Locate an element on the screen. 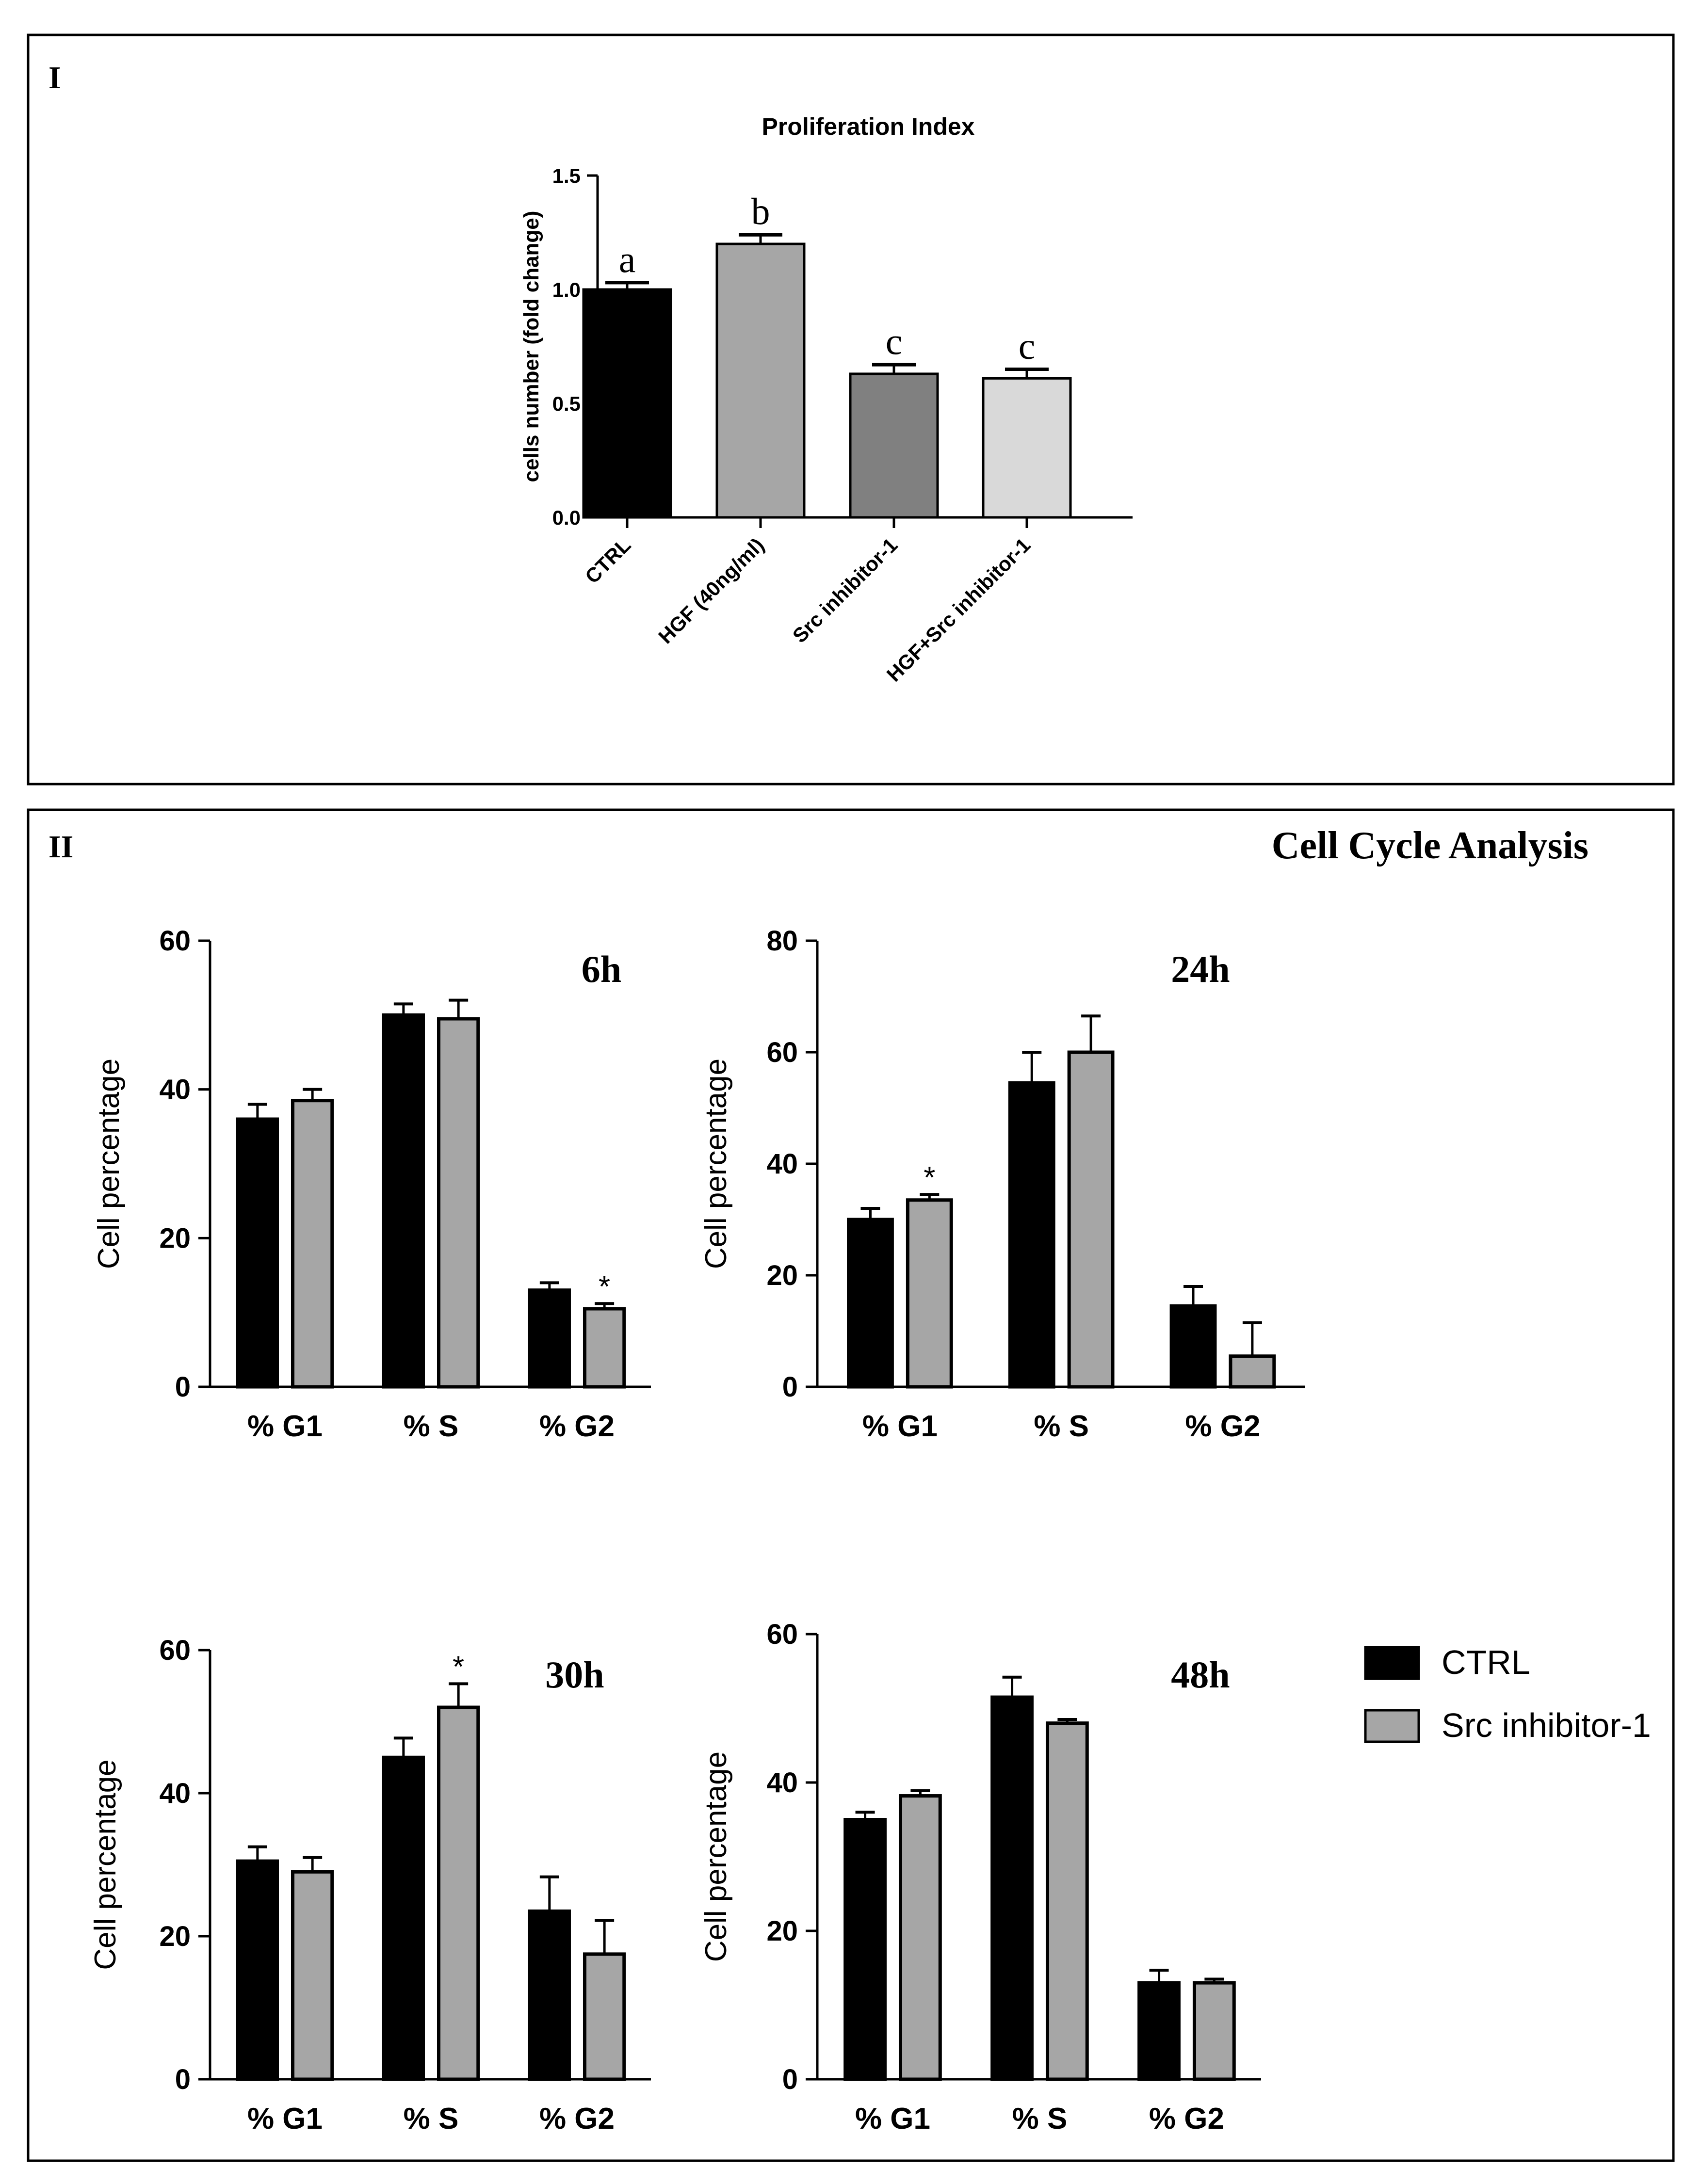 The height and width of the screenshot is (2184, 1702). h30-x-tick-label: % S is located at coordinates (431, 2119).